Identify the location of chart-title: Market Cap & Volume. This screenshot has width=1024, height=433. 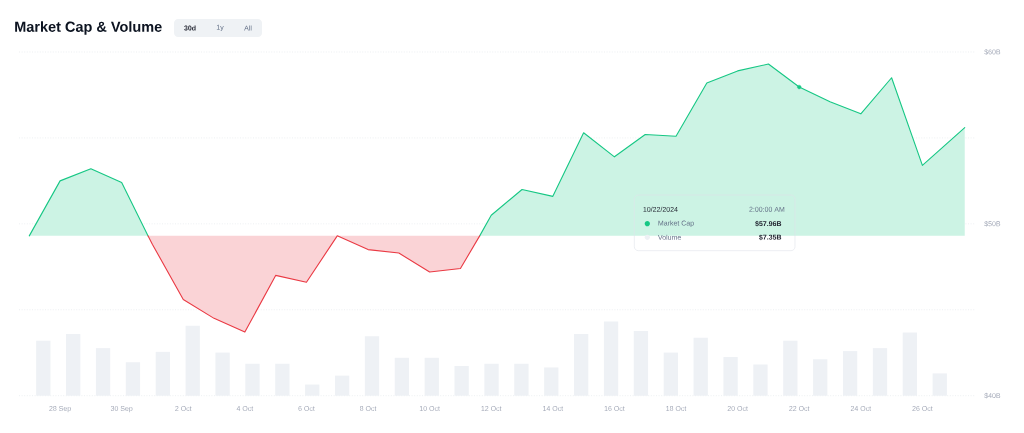
(88, 28).